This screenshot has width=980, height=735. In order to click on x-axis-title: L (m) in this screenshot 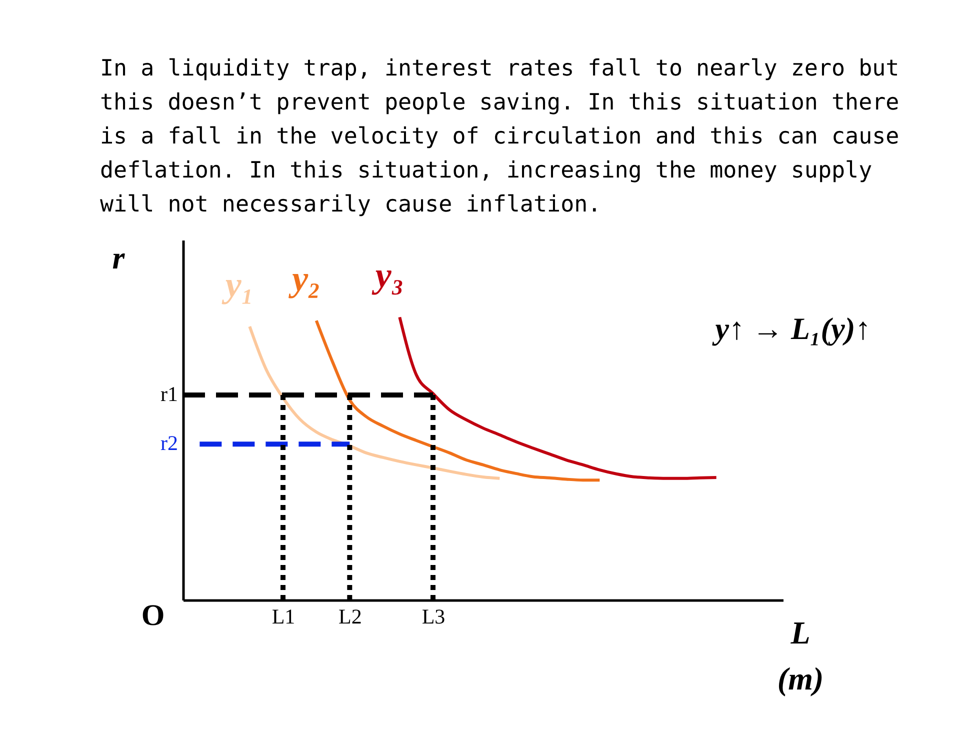, I will do `click(800, 655)`.